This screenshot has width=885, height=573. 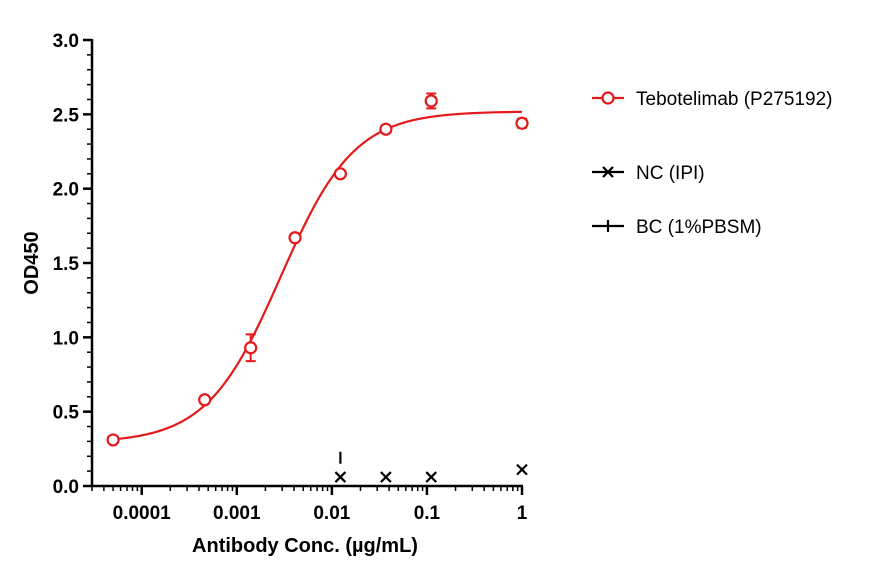 What do you see at coordinates (66, 41) in the screenshot?
I see `y-tick-label: 3.0` at bounding box center [66, 41].